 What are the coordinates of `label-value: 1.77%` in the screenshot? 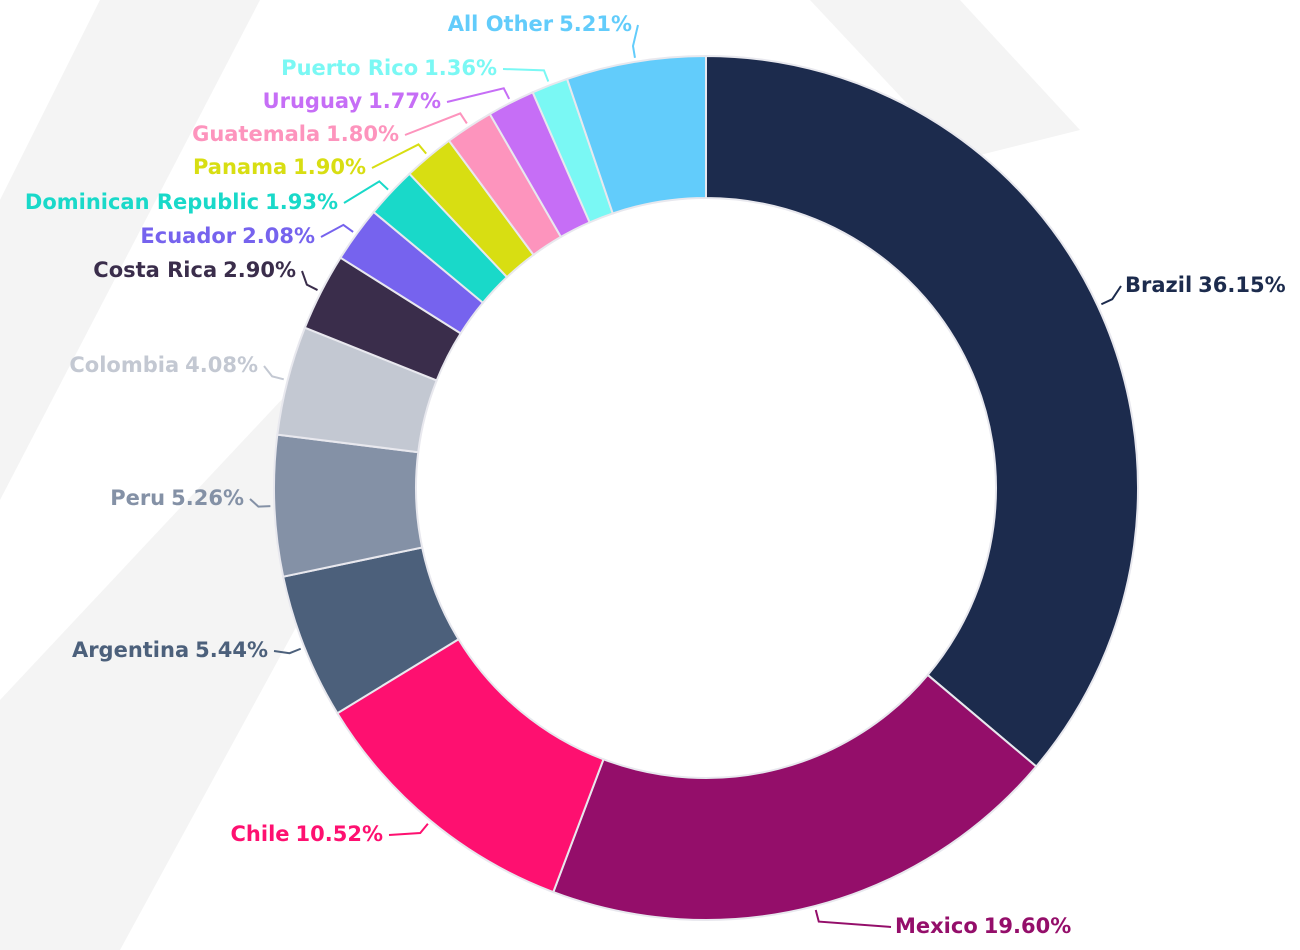 It's located at (404, 101).